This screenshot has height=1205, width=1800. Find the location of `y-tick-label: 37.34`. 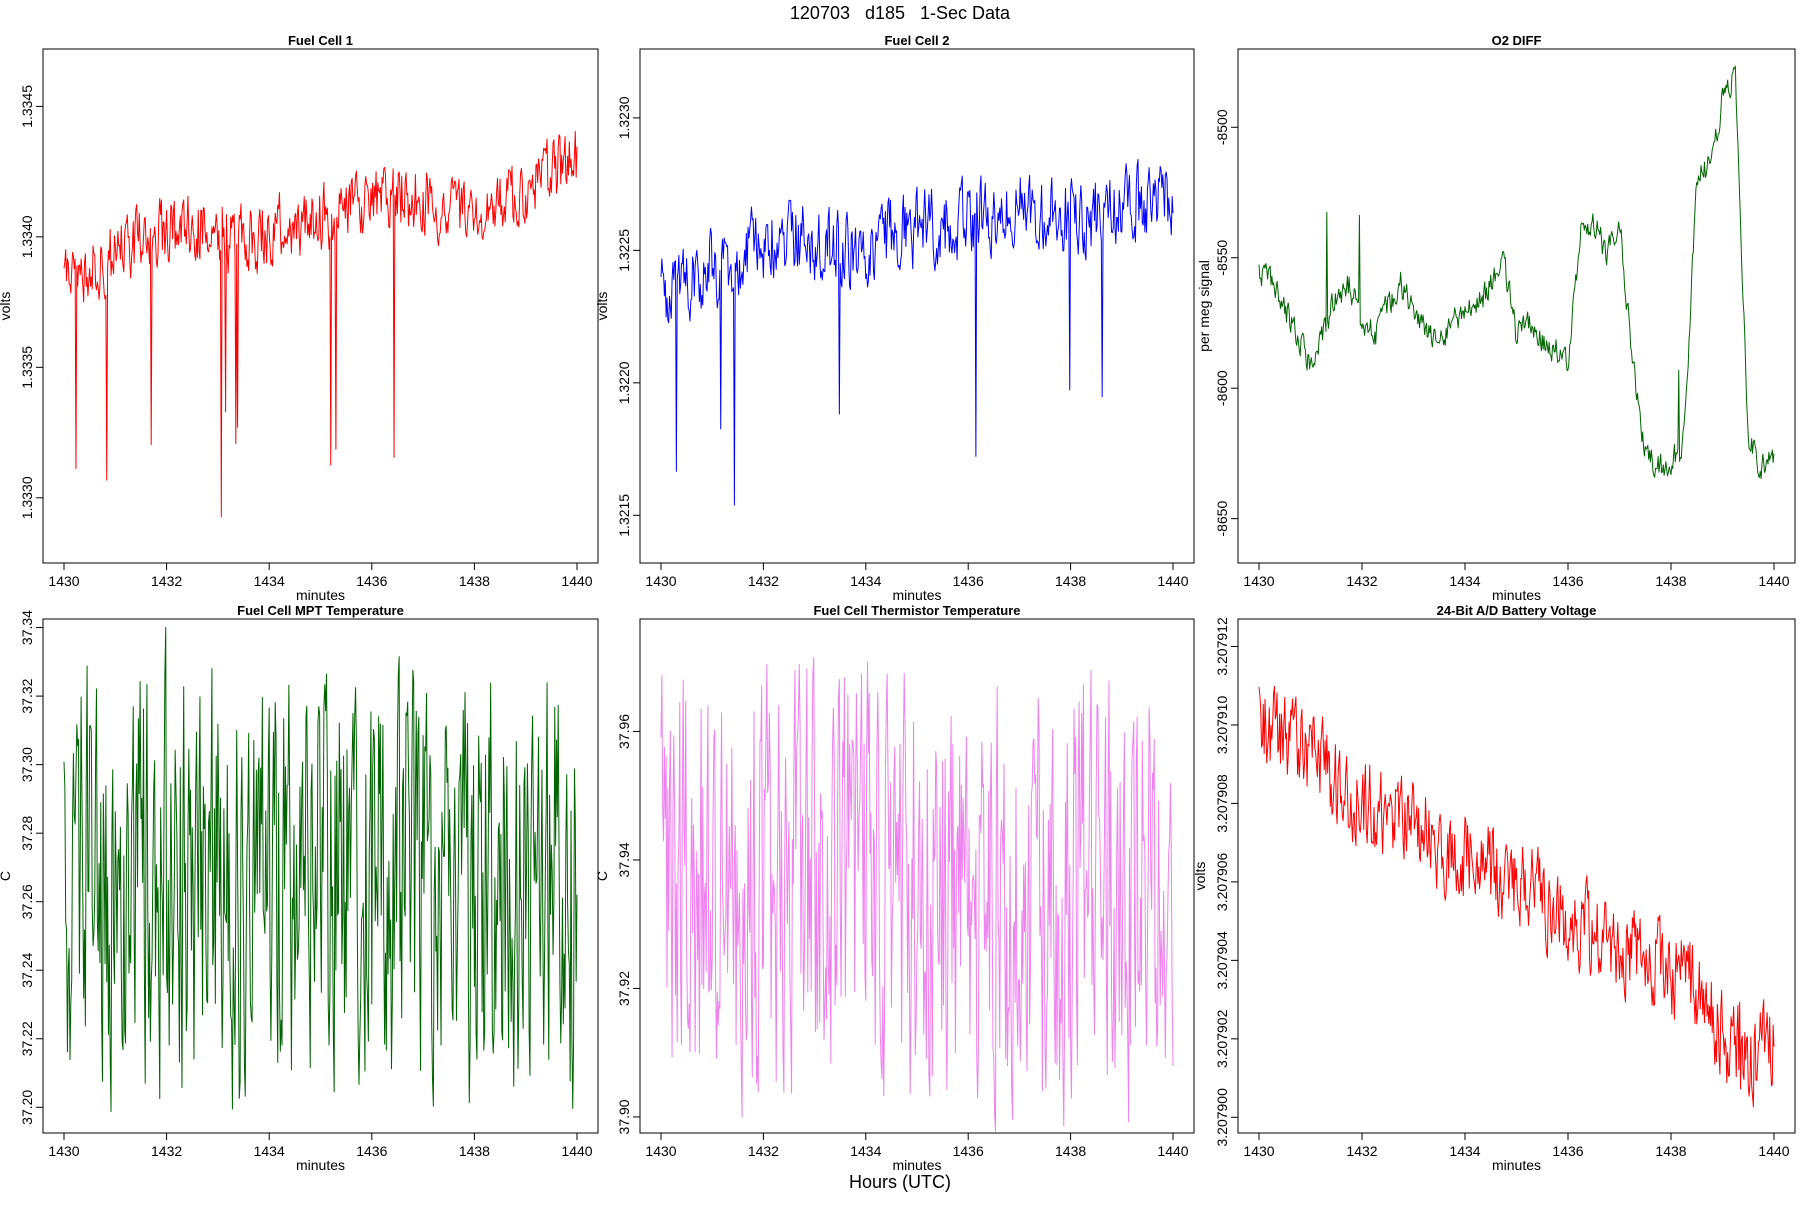

y-tick-label: 37.34 is located at coordinates (27, 627).